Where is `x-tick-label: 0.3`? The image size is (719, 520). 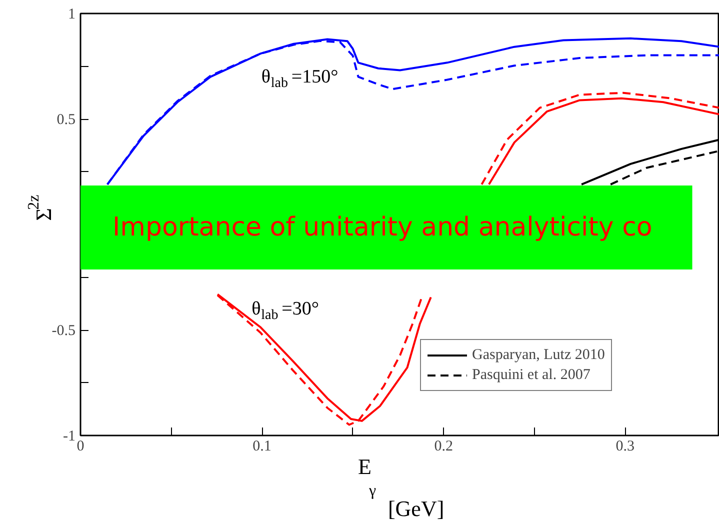
x-tick-label: 0.3 is located at coordinates (625, 446).